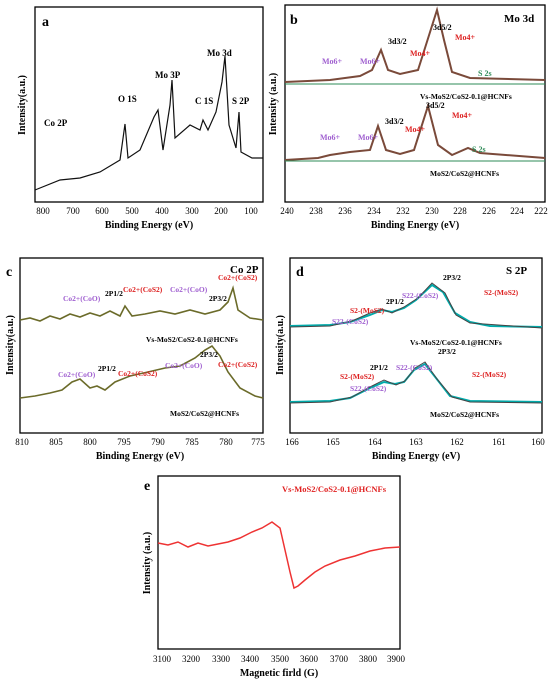 Image resolution: width=550 pixels, height=692 pixels. I want to click on panel-d-sample-top: Vs-MoS2/CoS2-0.1@HCNFs, so click(456, 342).